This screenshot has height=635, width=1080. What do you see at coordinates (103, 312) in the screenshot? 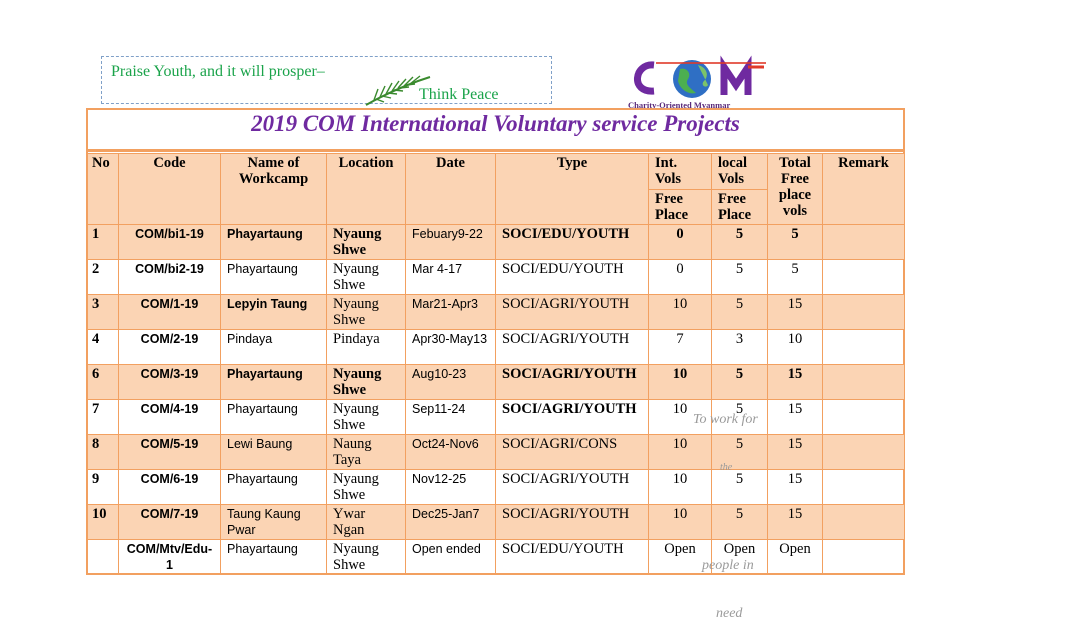
I see `cell-no: 3` at bounding box center [103, 312].